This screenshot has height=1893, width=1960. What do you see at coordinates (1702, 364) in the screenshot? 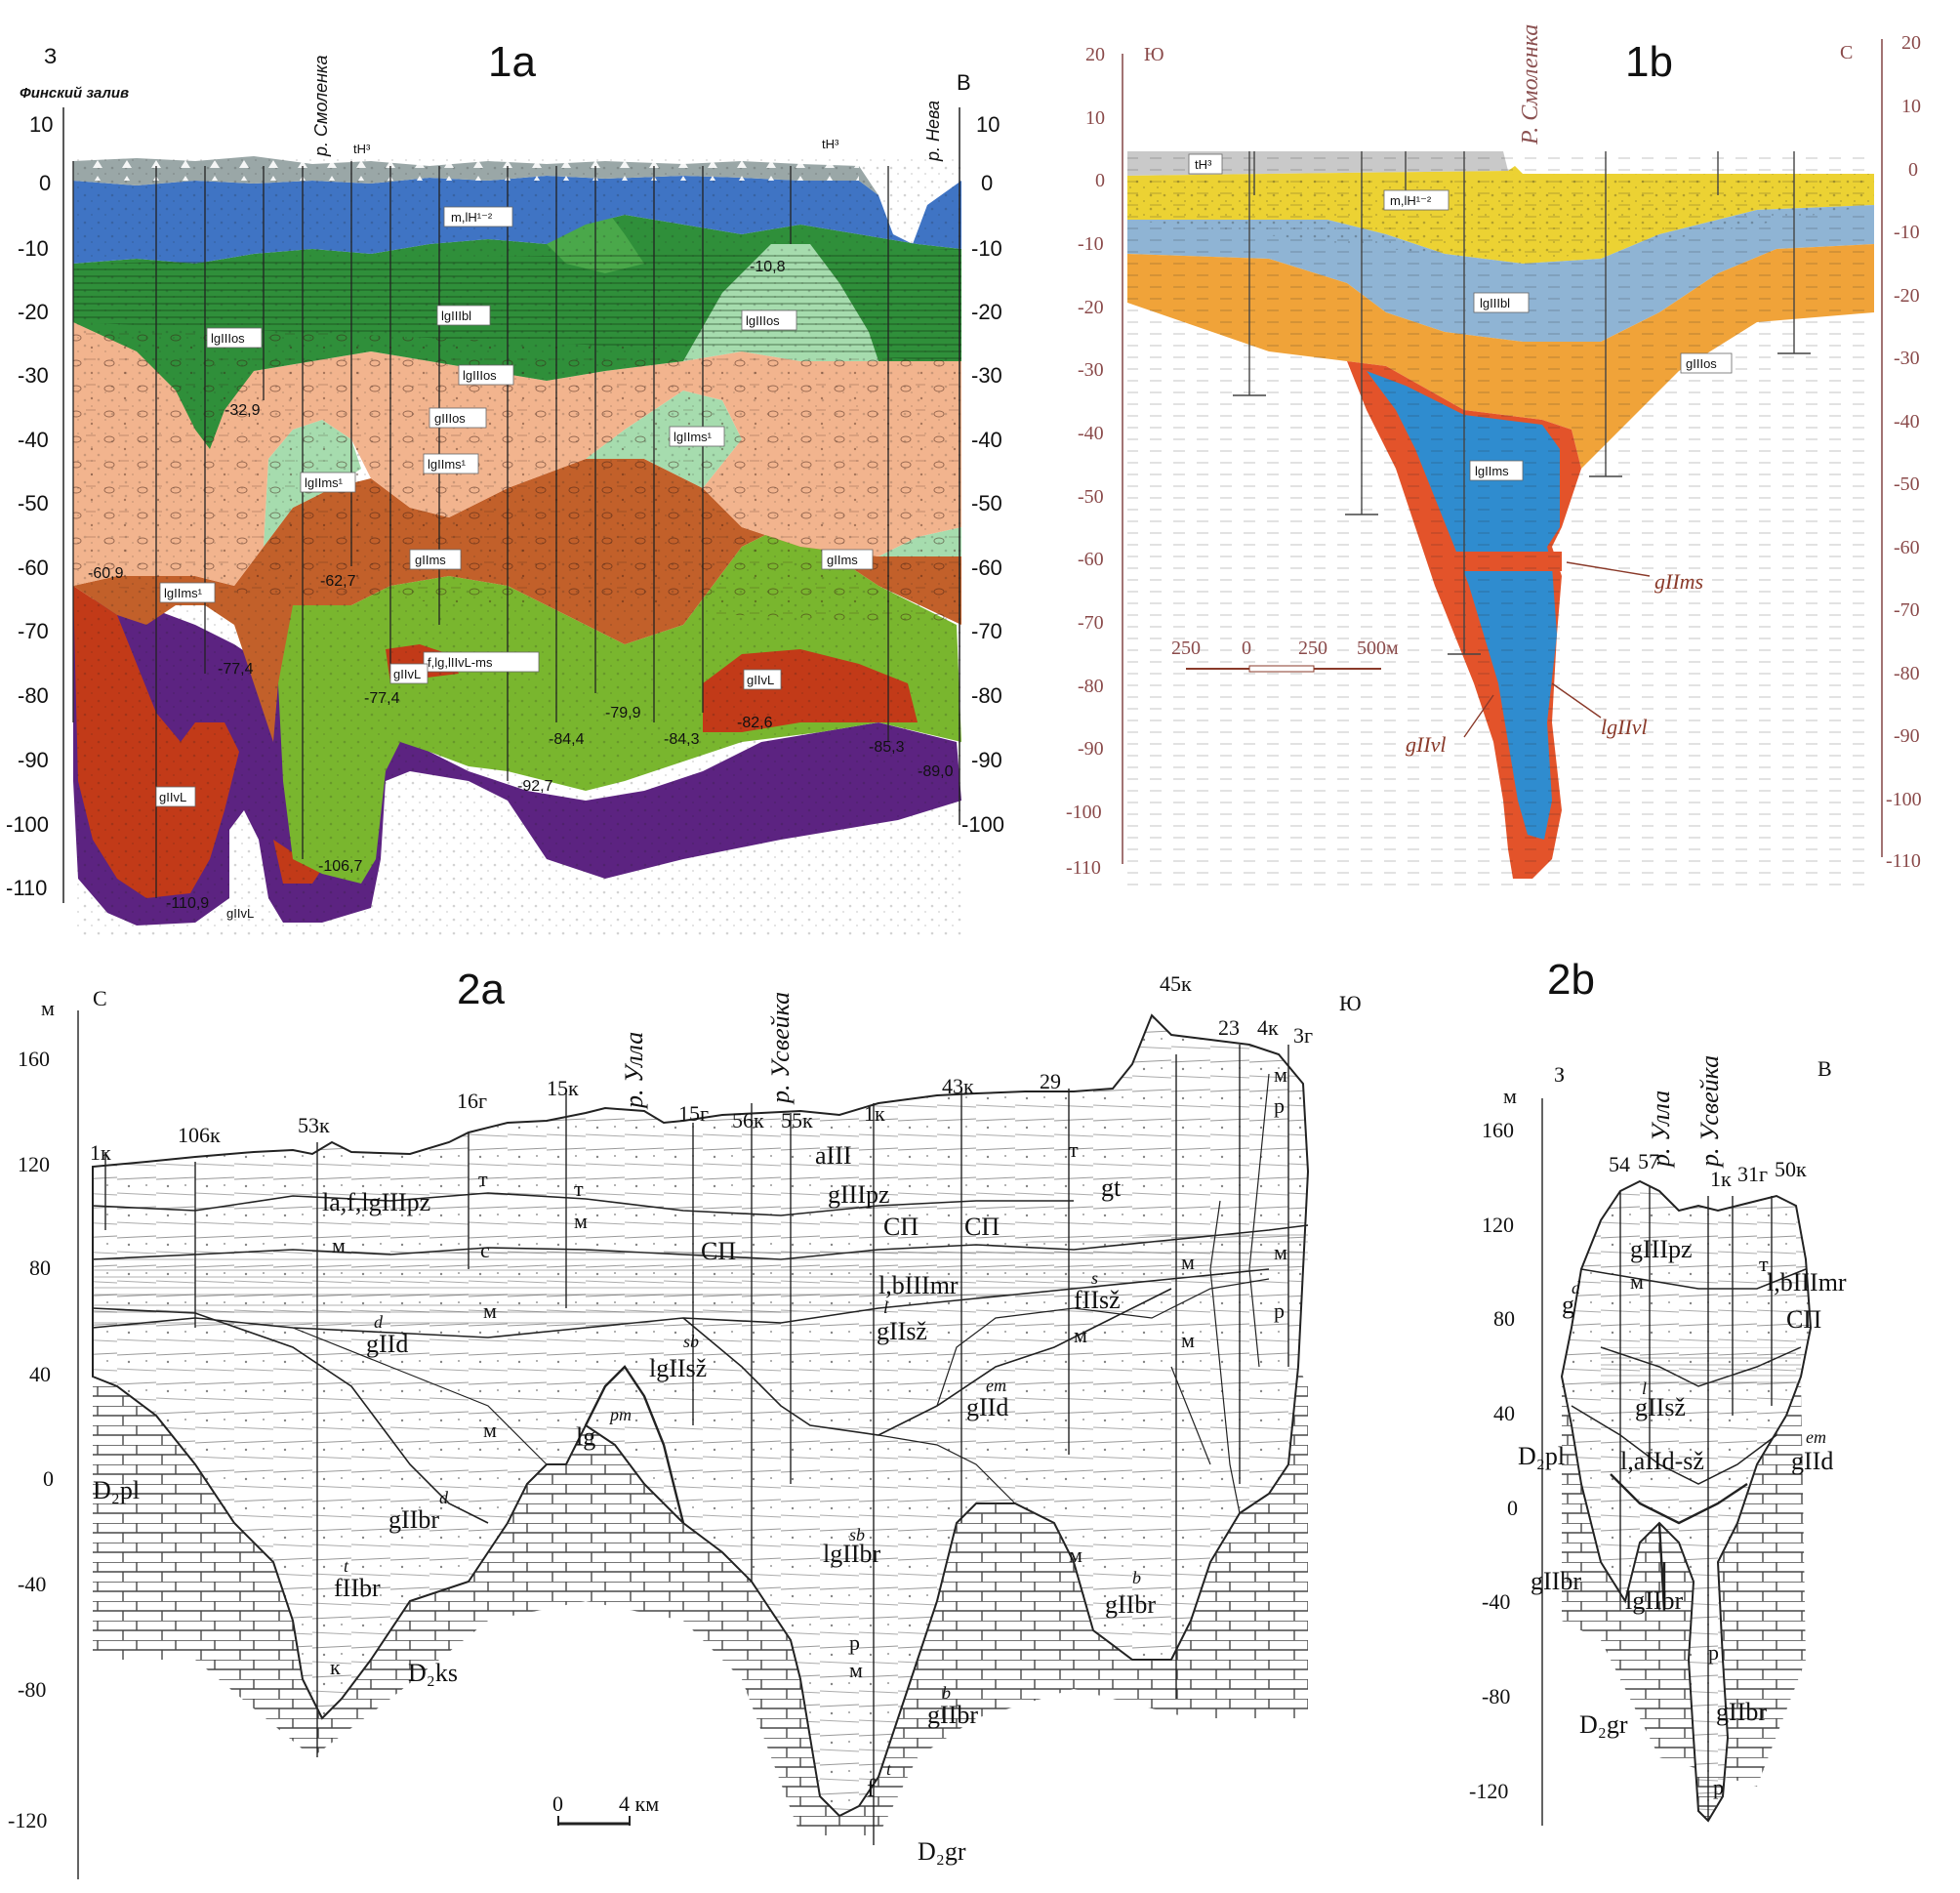
I see `unit-label: gIIIos` at bounding box center [1702, 364].